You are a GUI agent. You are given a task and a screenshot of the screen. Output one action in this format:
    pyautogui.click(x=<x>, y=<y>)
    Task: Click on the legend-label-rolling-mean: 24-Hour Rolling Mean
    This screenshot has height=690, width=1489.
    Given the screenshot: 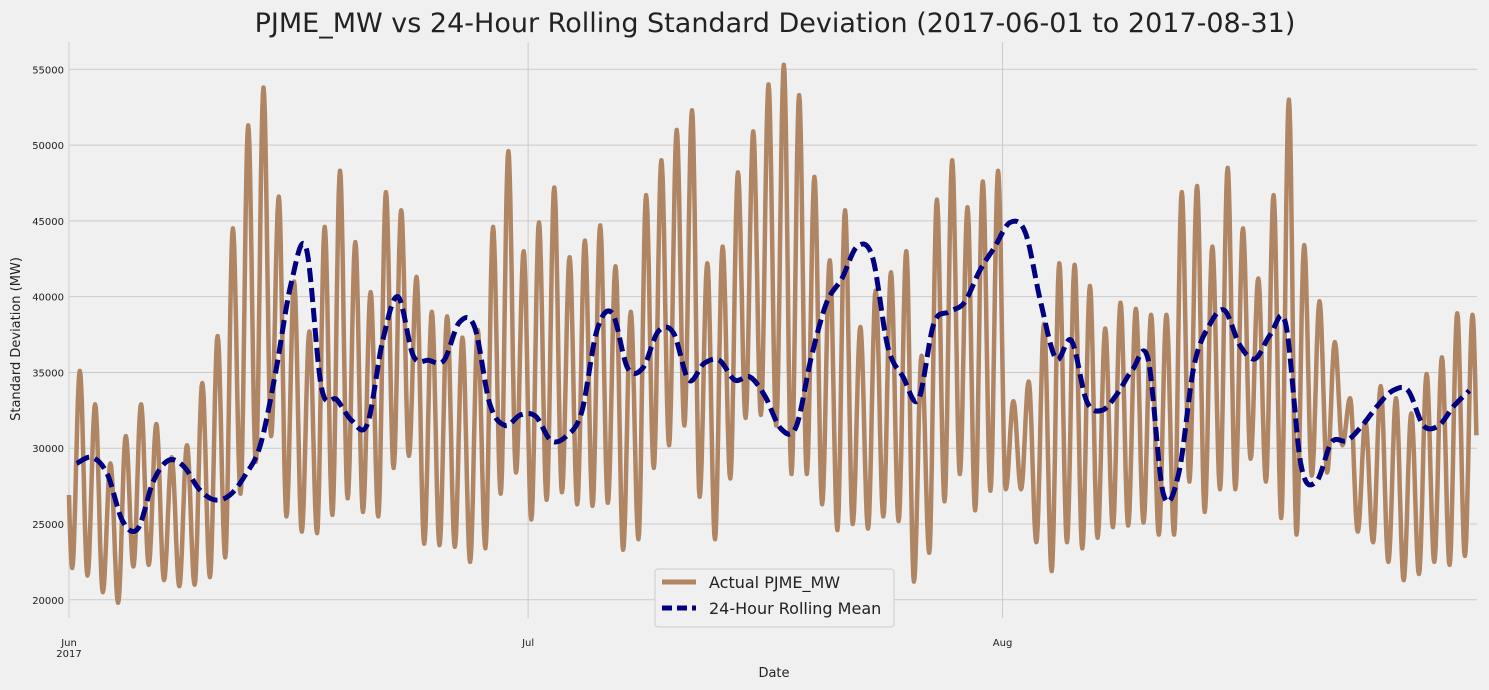 What is the action you would take?
    pyautogui.click(x=795, y=608)
    